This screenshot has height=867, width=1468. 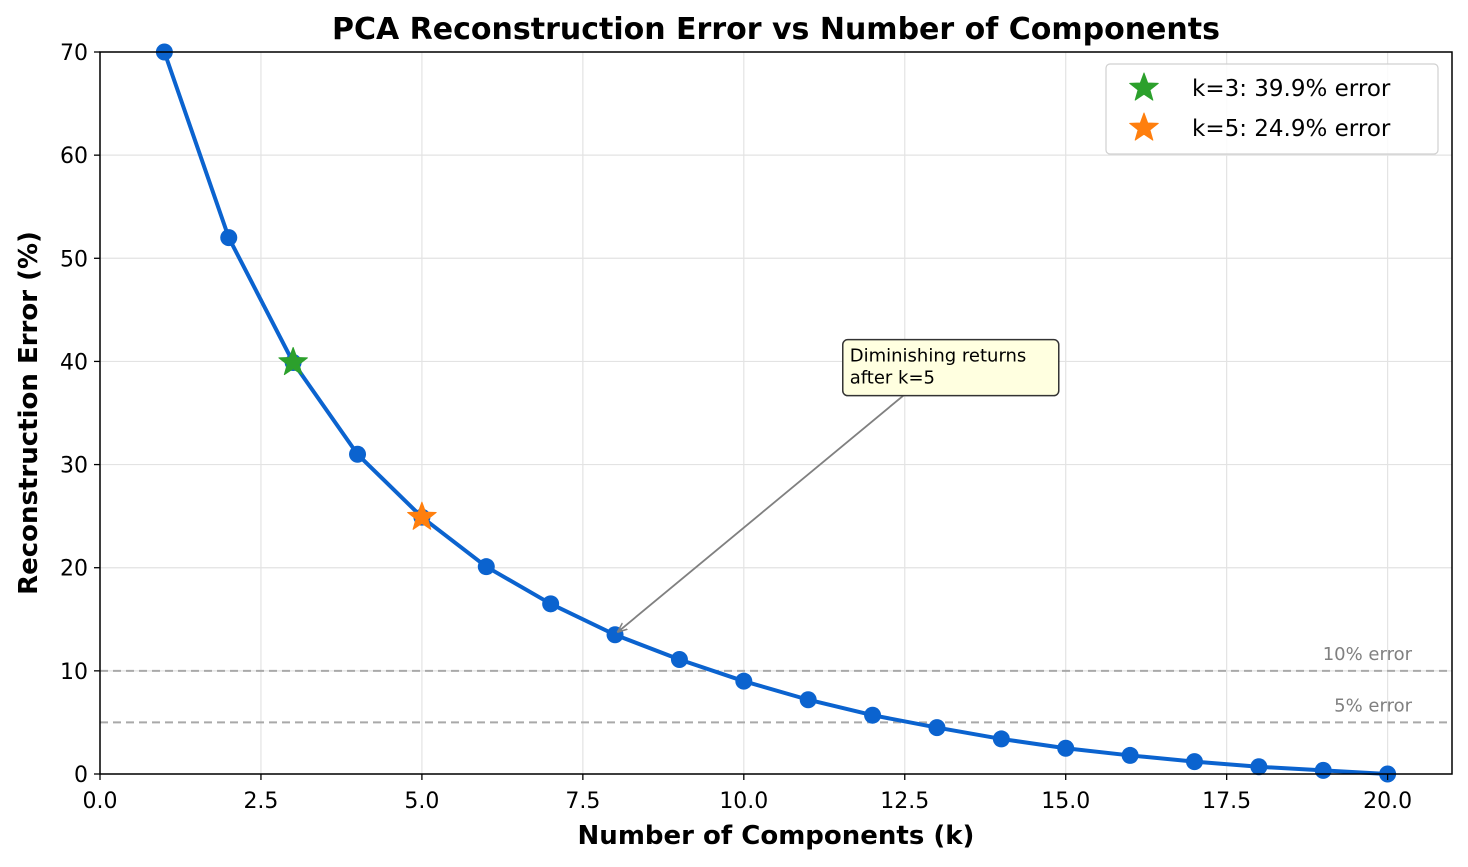 I want to click on annotation-text: Diminishing returns, so click(x=938, y=356).